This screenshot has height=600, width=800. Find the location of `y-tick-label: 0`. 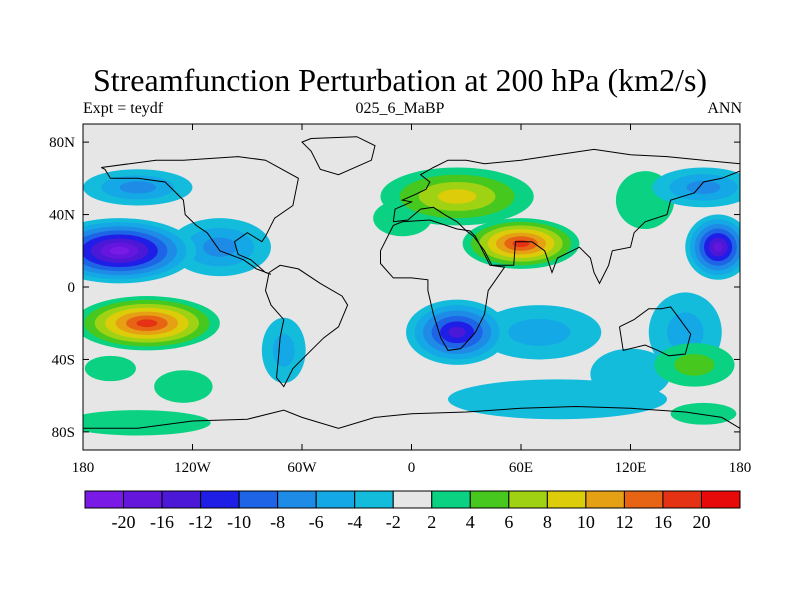

y-tick-label: 0 is located at coordinates (72, 288).